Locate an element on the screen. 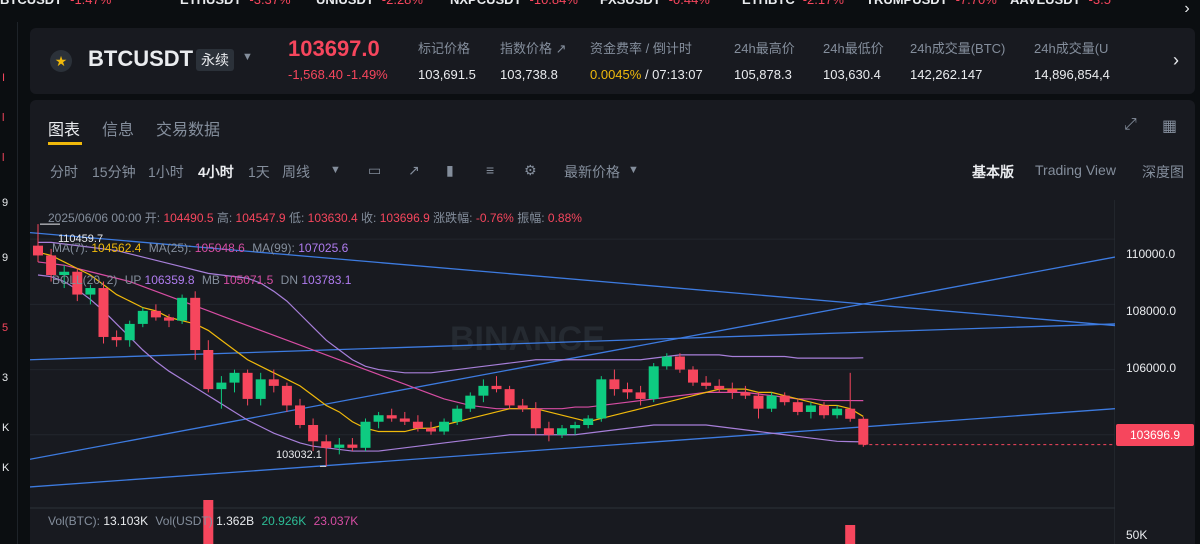 This screenshot has height=544, width=1200. candle-date: 2025/06/06 00:00 is located at coordinates (95, 218).